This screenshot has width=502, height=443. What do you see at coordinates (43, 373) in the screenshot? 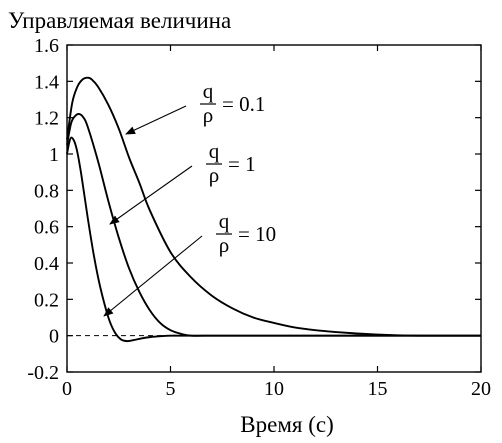
I see `y-tick-label: -0.2` at bounding box center [43, 373].